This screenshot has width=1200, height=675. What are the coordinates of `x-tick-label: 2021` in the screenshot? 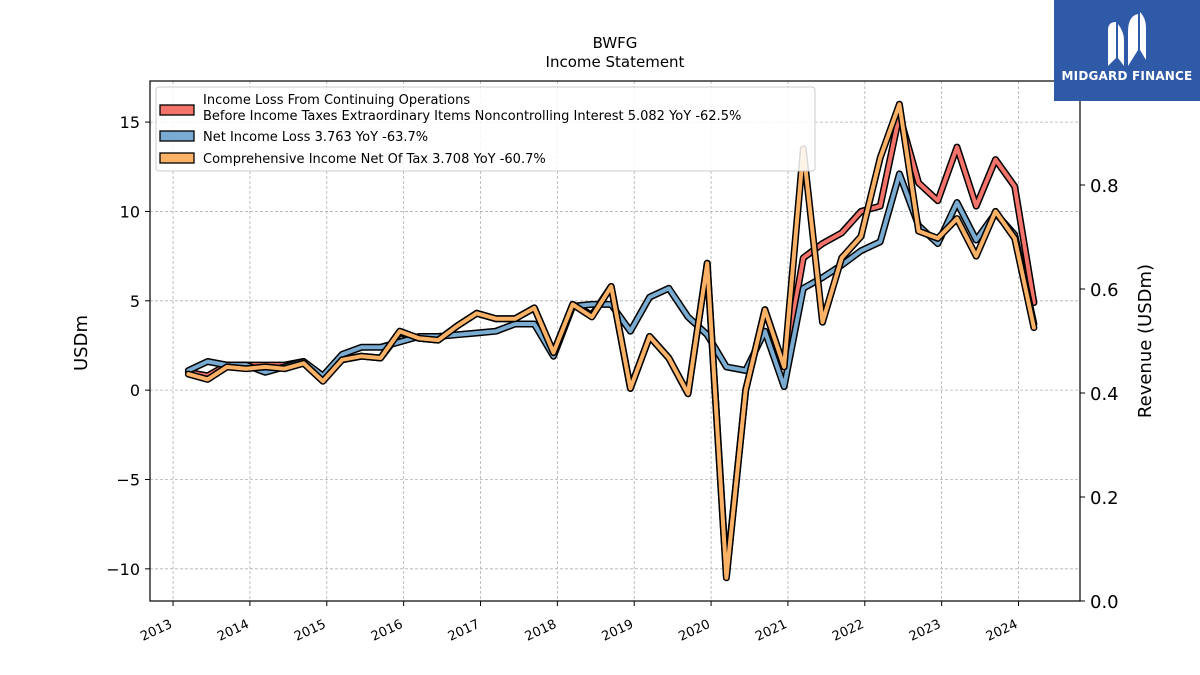 It's located at (771, 631).